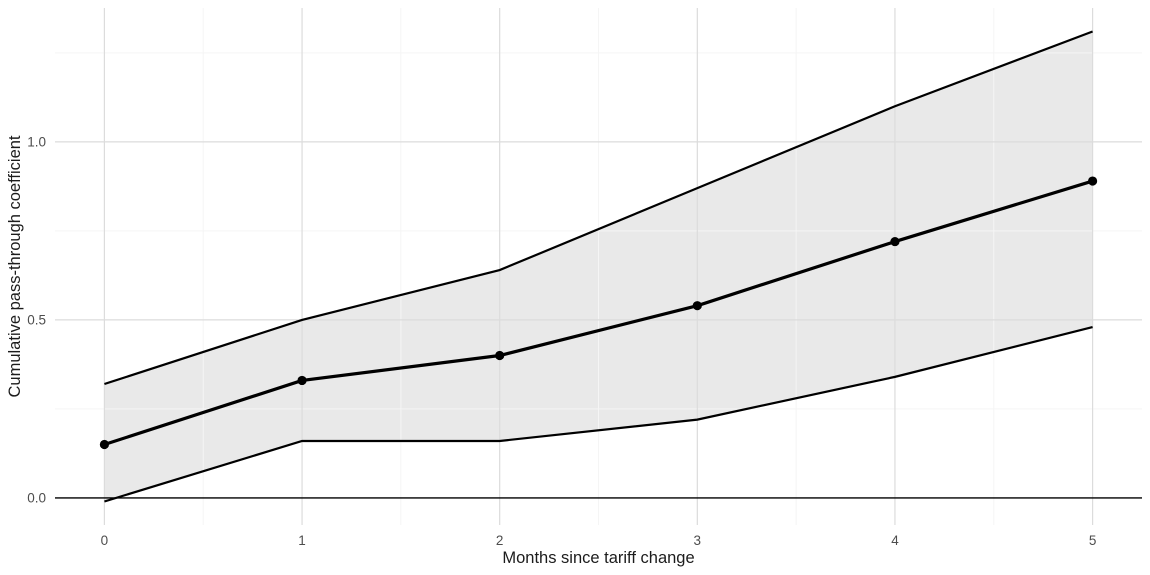 This screenshot has height=575, width=1150. I want to click on x-tick-label: 0, so click(105, 540).